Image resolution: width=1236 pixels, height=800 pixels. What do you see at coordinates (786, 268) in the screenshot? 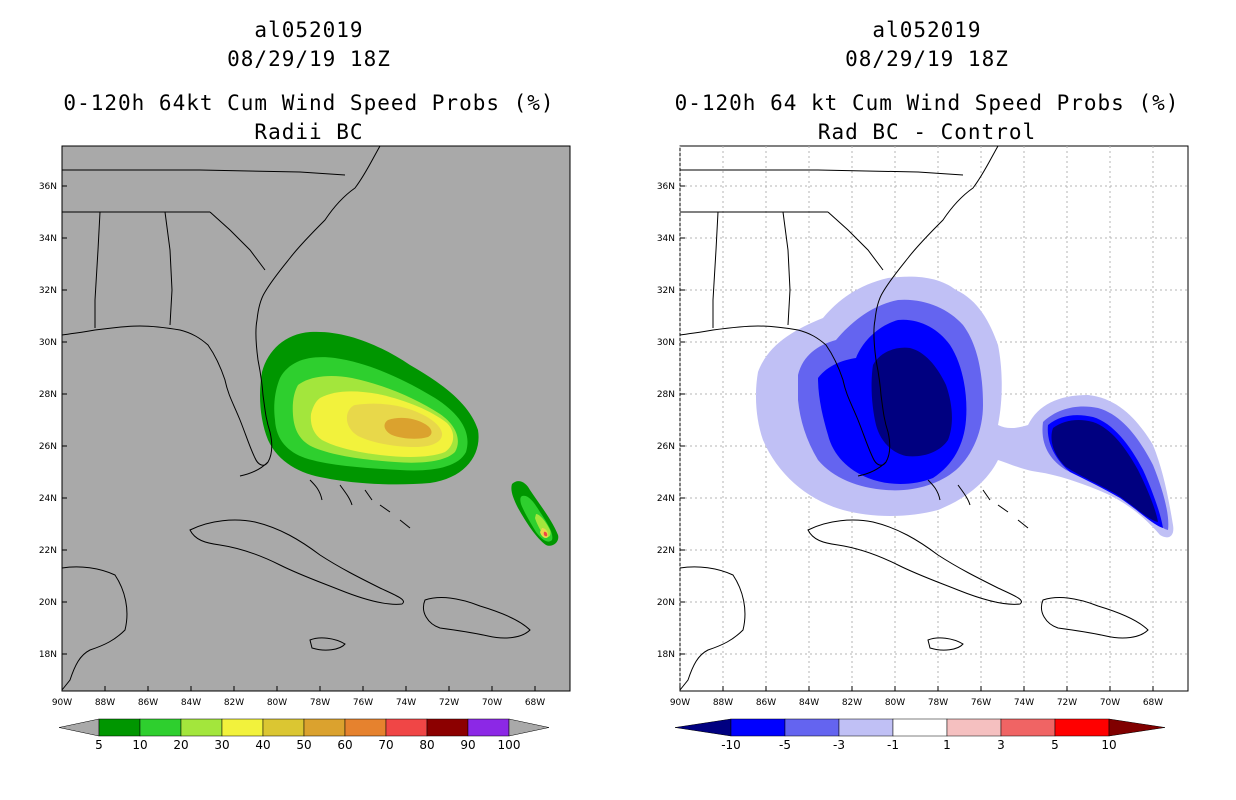
I see `georgia-border-right` at bounding box center [786, 268].